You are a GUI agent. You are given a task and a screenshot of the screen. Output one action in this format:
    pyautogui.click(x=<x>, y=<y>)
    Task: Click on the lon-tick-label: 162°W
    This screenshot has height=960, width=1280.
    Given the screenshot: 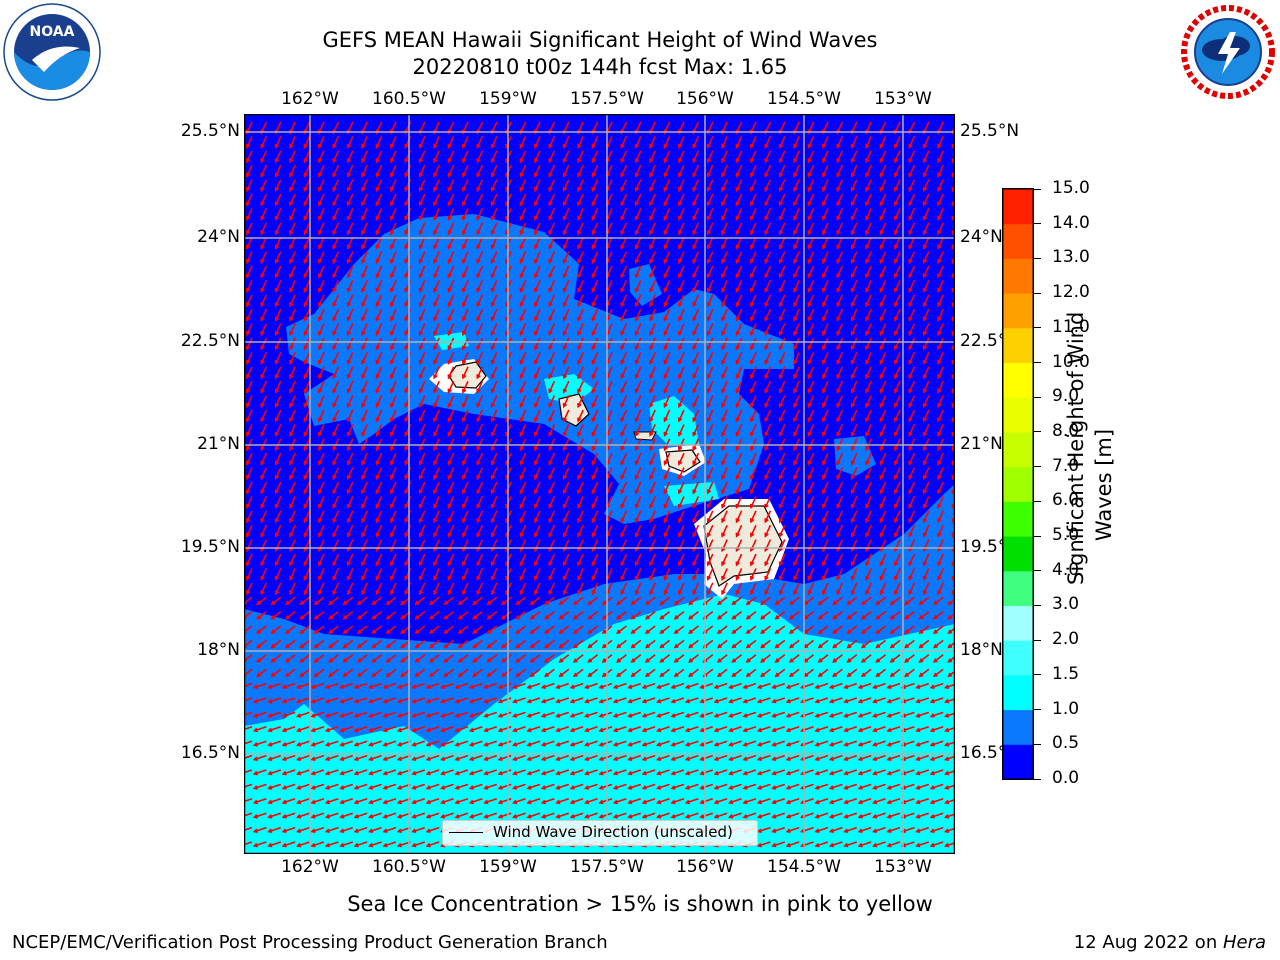 What is the action you would take?
    pyautogui.click(x=310, y=99)
    